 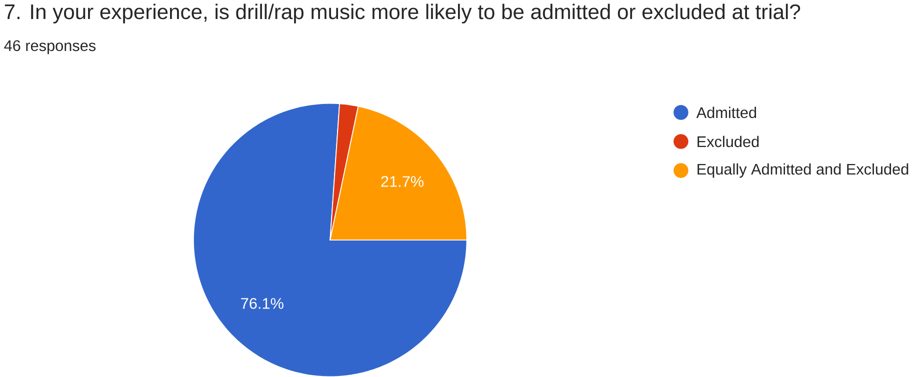 I want to click on chart-title: 7. In your experience, is drill/rap music more likely to be admitted or excluded at trial?, so click(x=402, y=14).